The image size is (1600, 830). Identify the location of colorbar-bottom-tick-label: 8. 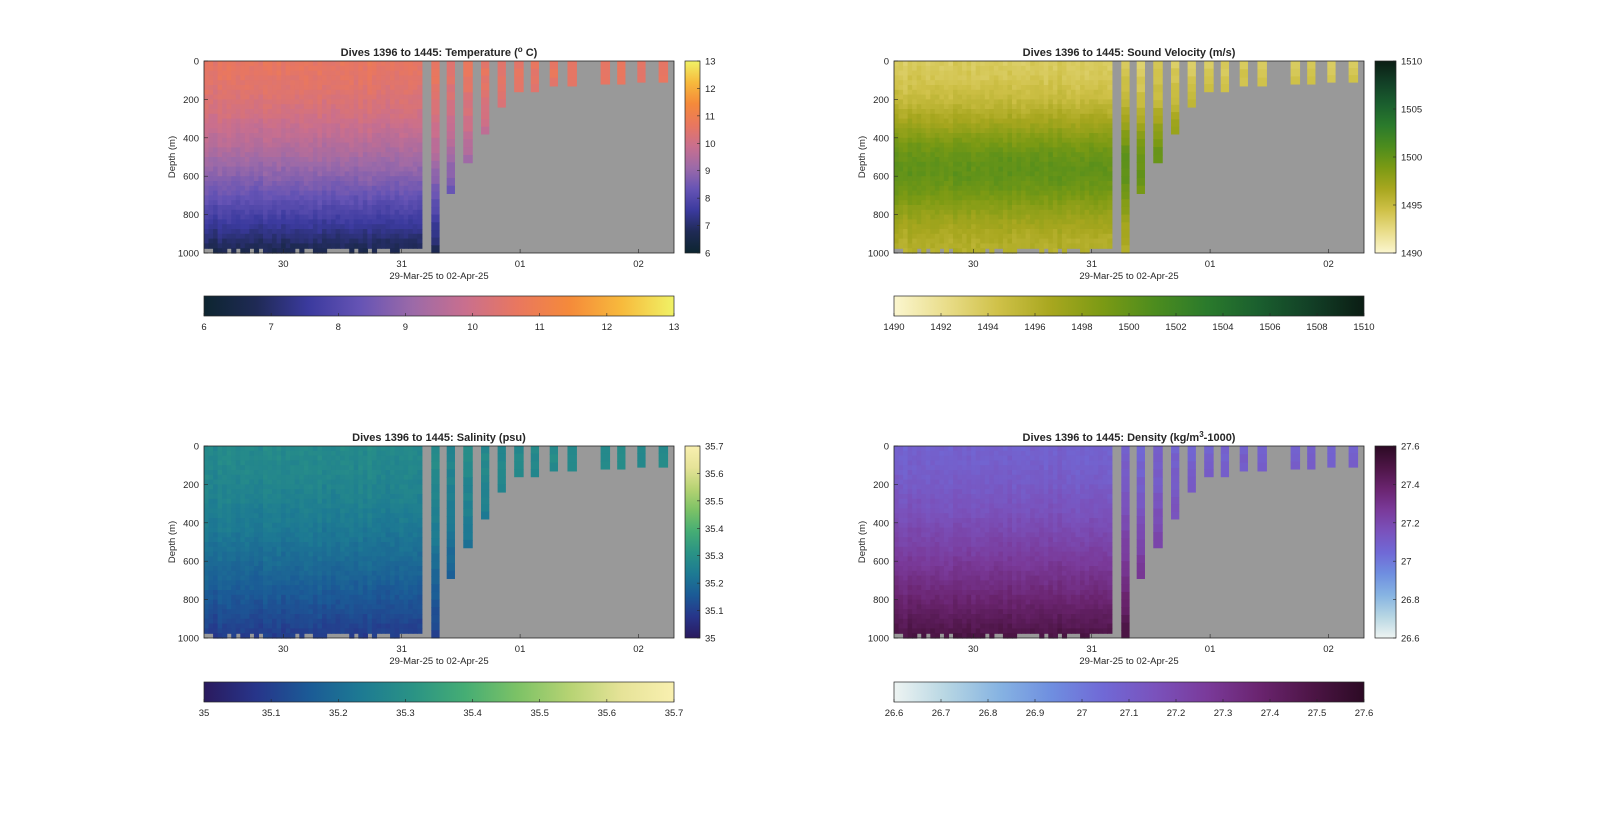
(338, 327).